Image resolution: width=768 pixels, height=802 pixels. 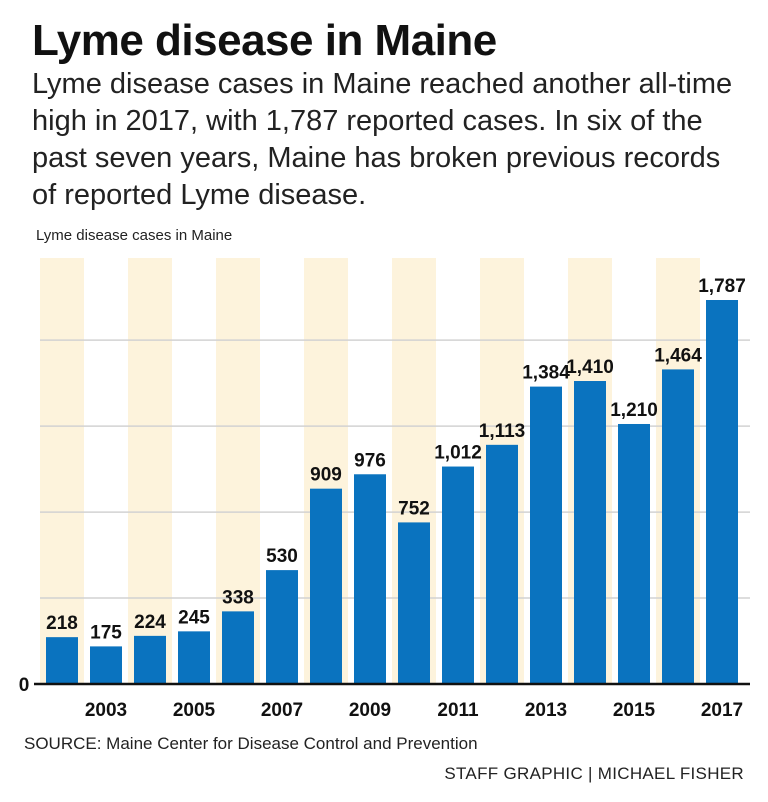 What do you see at coordinates (634, 710) in the screenshot?
I see `x-tick-label-2015: 2015` at bounding box center [634, 710].